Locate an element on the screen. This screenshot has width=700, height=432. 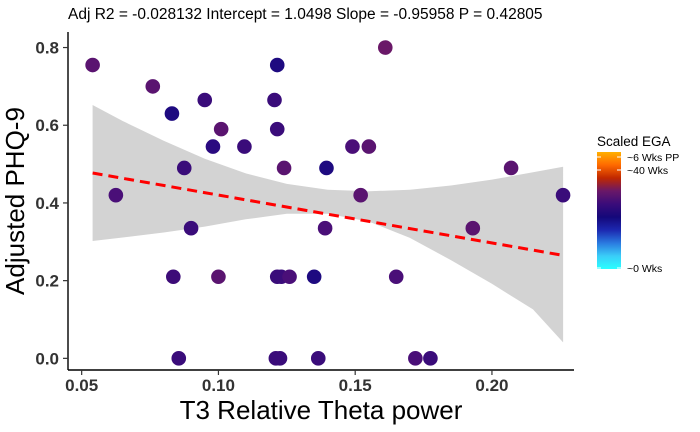
y-tick-label: 0.4 is located at coordinates (47, 203).